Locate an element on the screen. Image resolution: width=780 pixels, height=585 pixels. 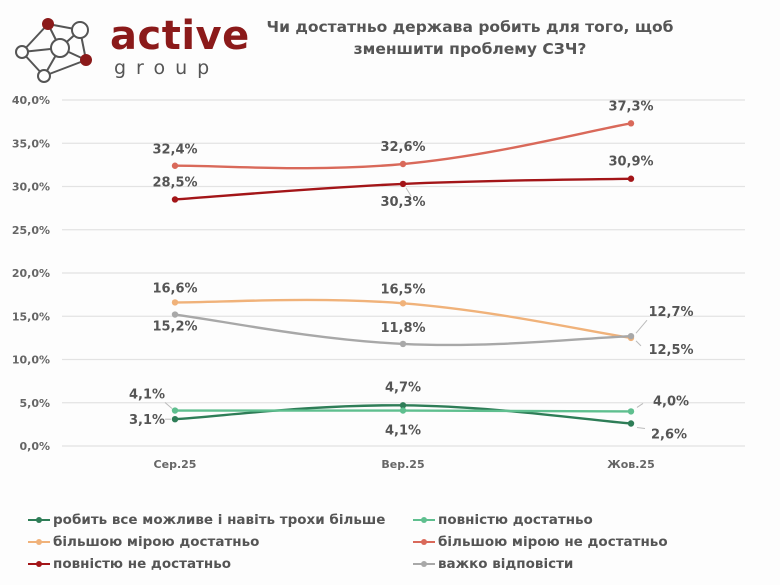
y-tick-label: 0,0% is located at coordinates (34, 446).